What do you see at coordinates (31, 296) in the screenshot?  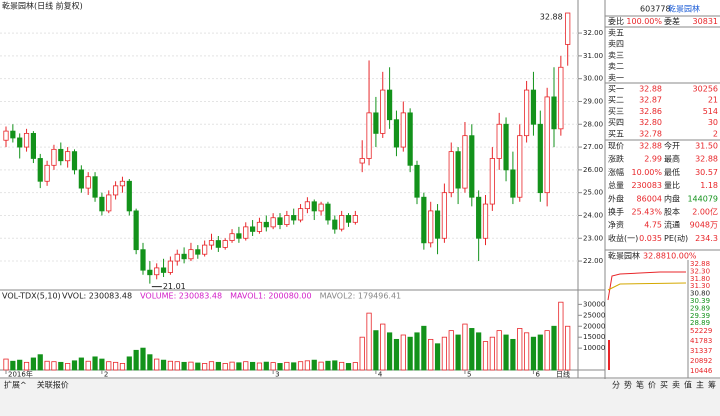 I see `volume-title: VOL-TDX(5,10)` at bounding box center [31, 296].